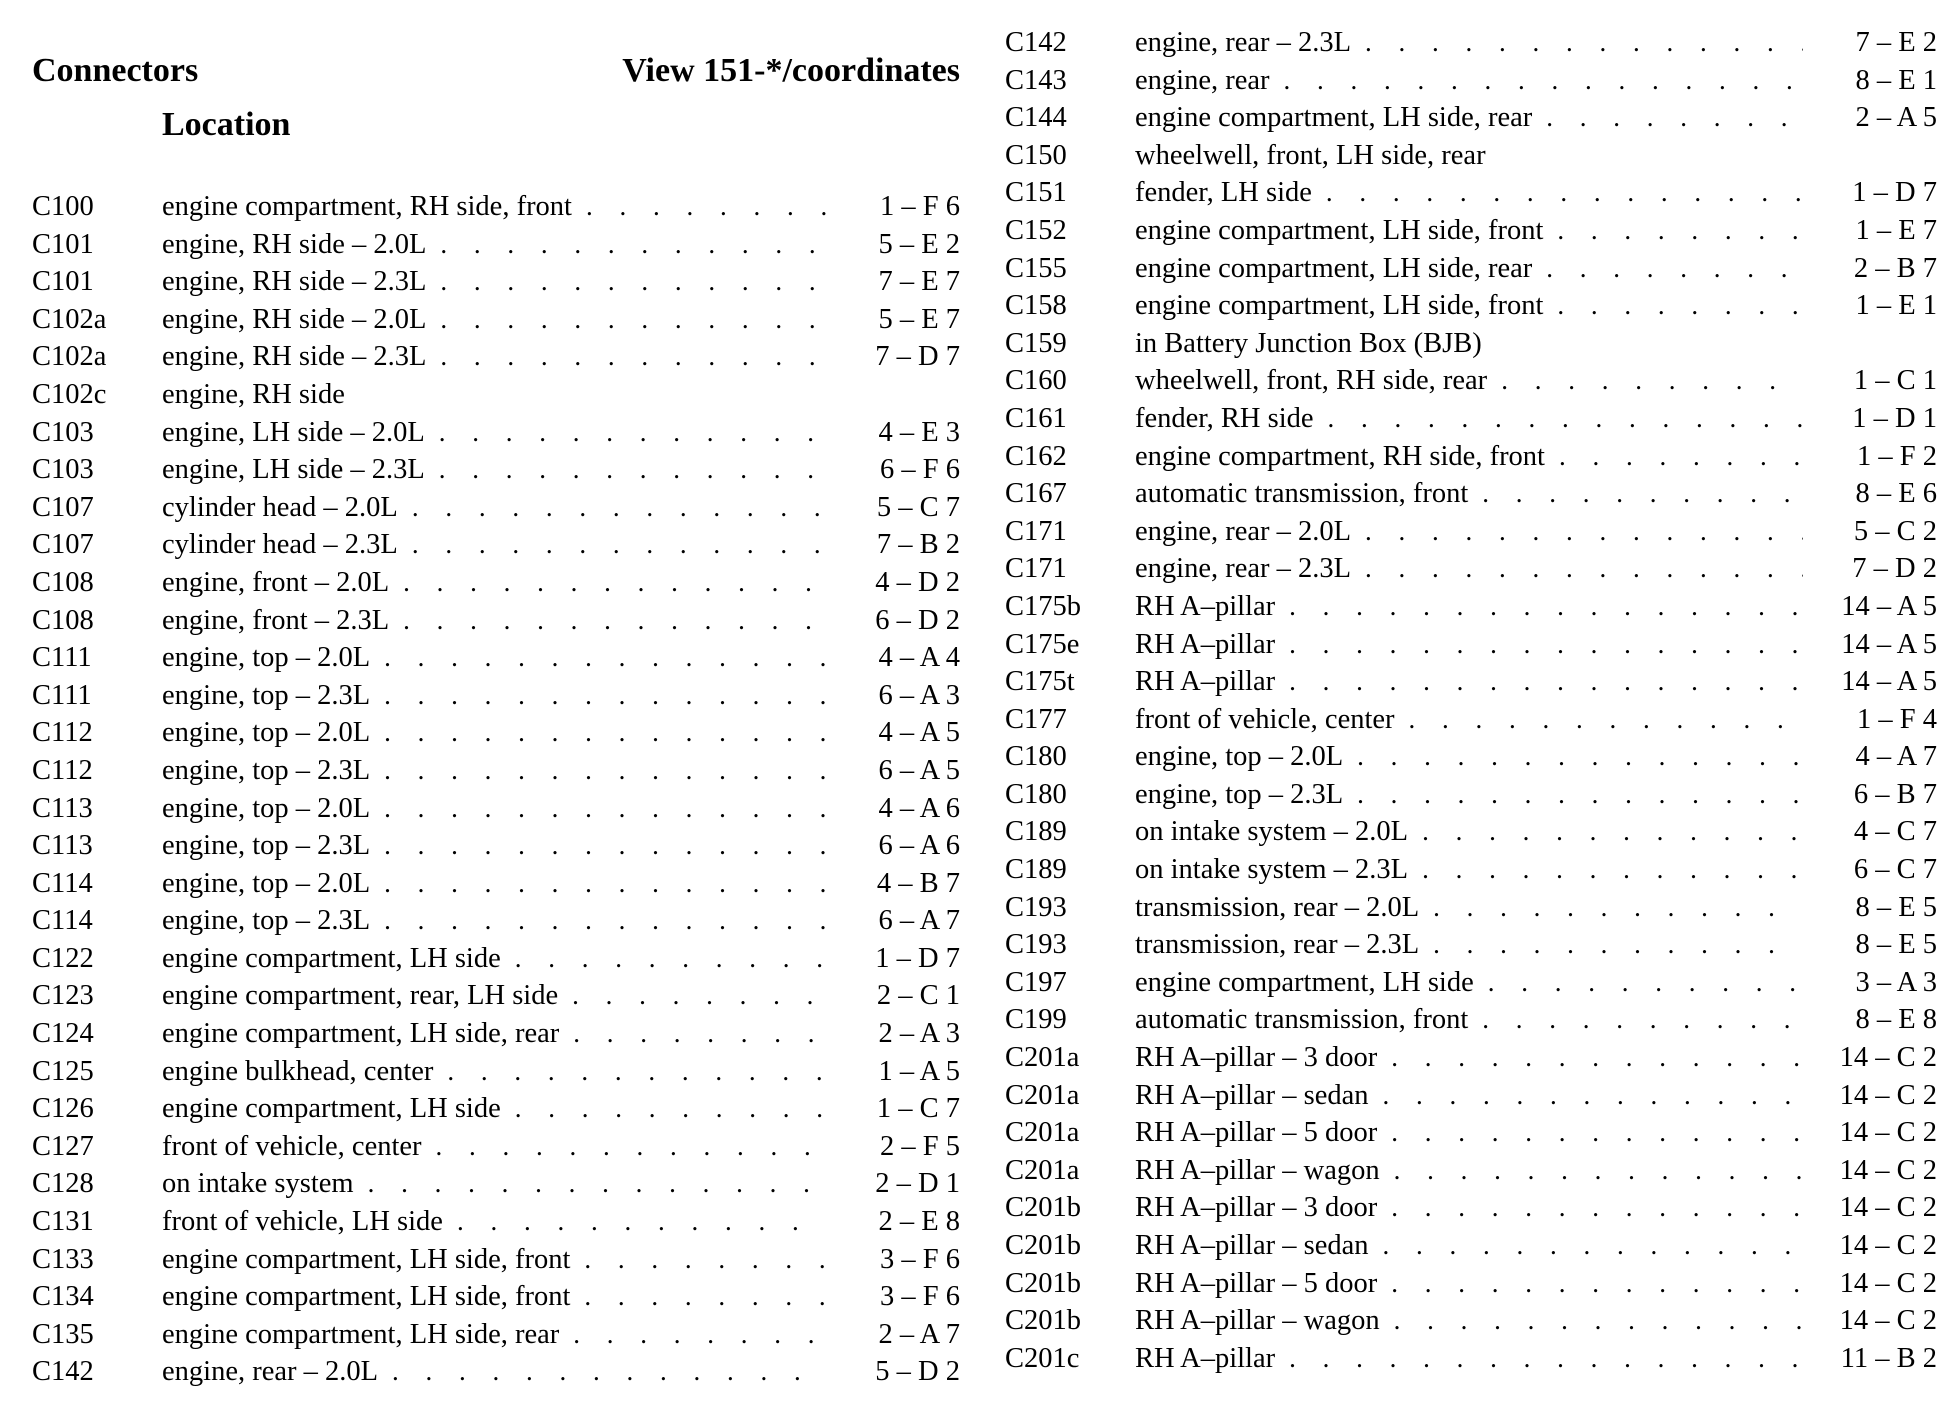  What do you see at coordinates (63, 1109) in the screenshot?
I see `connector-id: C126` at bounding box center [63, 1109].